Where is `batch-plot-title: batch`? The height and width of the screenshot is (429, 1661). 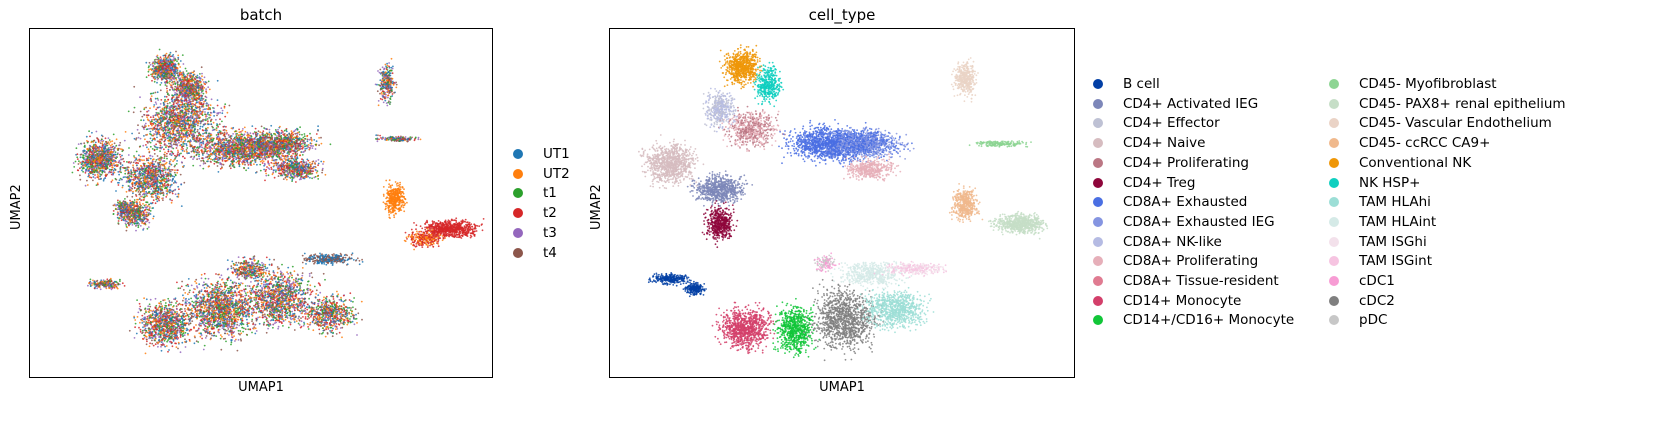
batch-plot-title: batch is located at coordinates (261, 15).